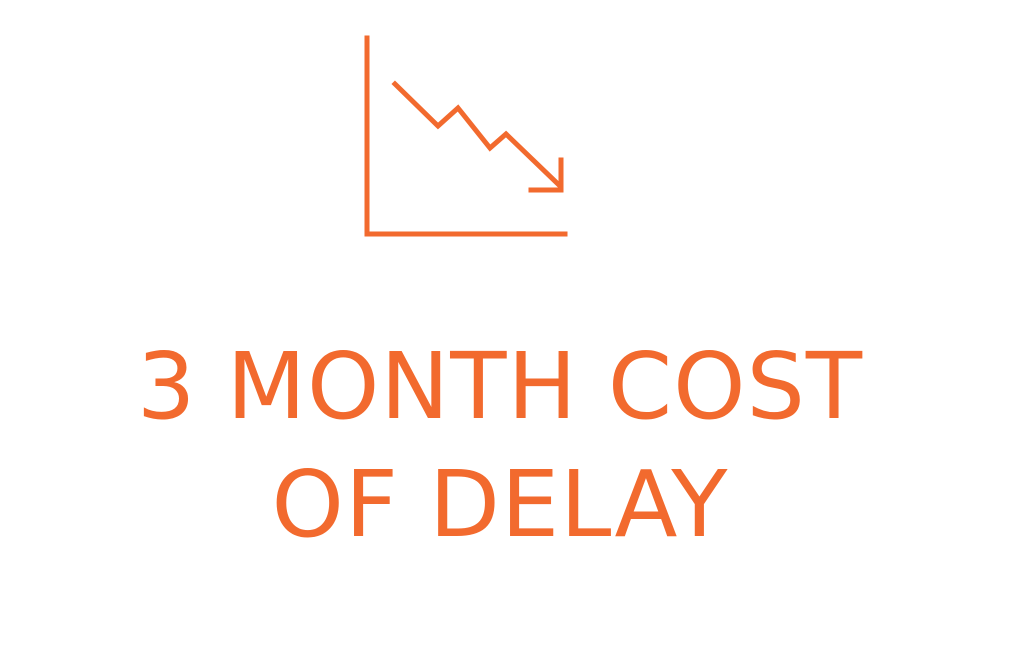 The image size is (1019, 647). I want to click on trend-line, so click(477, 135).